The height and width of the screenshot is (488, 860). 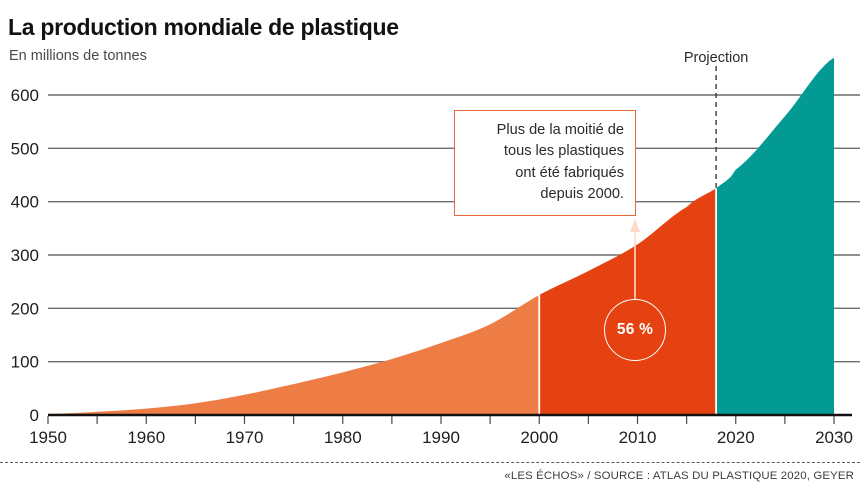 What do you see at coordinates (441, 420) in the screenshot?
I see `x-axis-ticks` at bounding box center [441, 420].